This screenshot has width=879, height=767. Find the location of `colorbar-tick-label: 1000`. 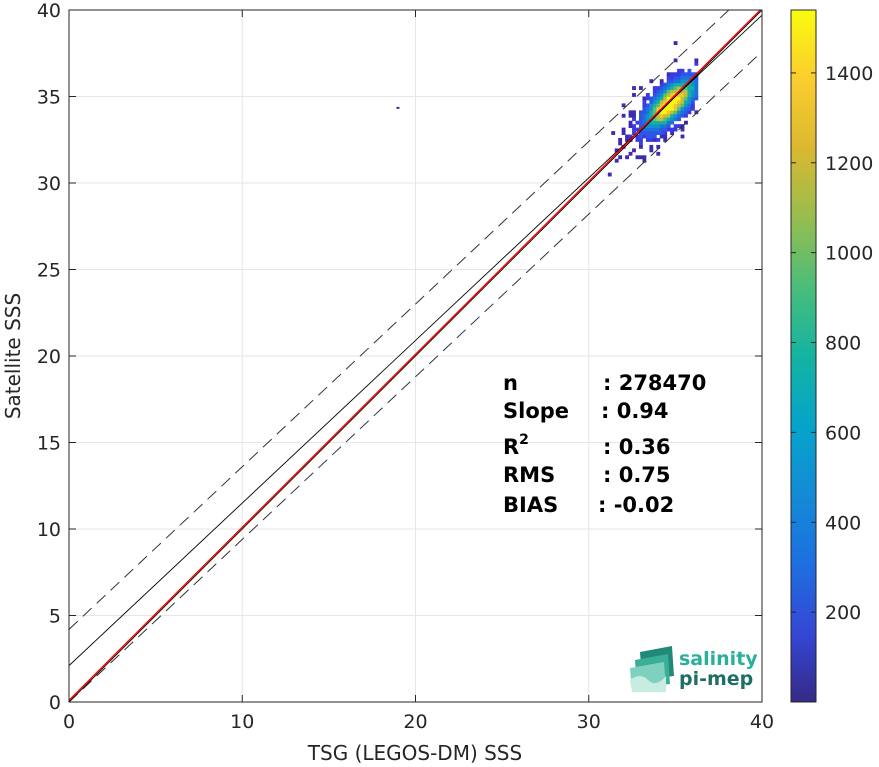

colorbar-tick-label: 1000 is located at coordinates (849, 254).